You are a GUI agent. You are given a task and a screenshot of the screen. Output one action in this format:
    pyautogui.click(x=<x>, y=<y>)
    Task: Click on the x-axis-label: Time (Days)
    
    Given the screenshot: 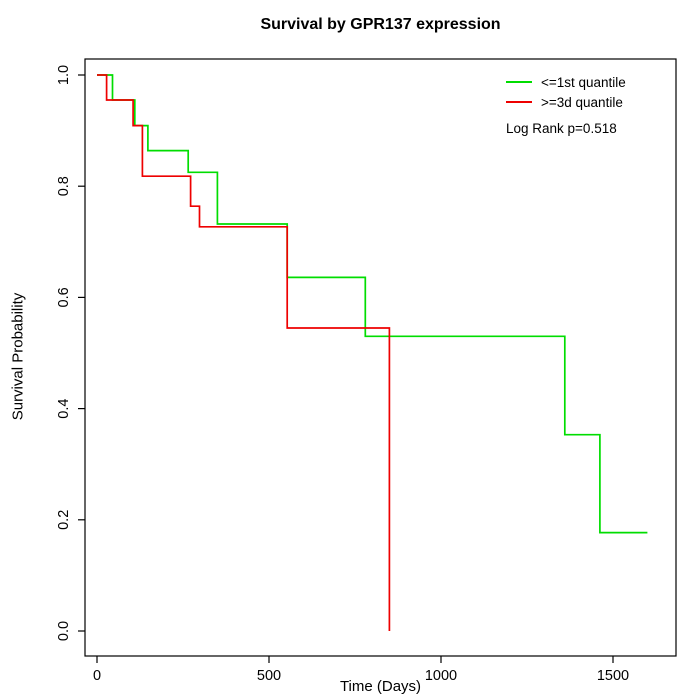 What is the action you would take?
    pyautogui.click(x=380, y=686)
    